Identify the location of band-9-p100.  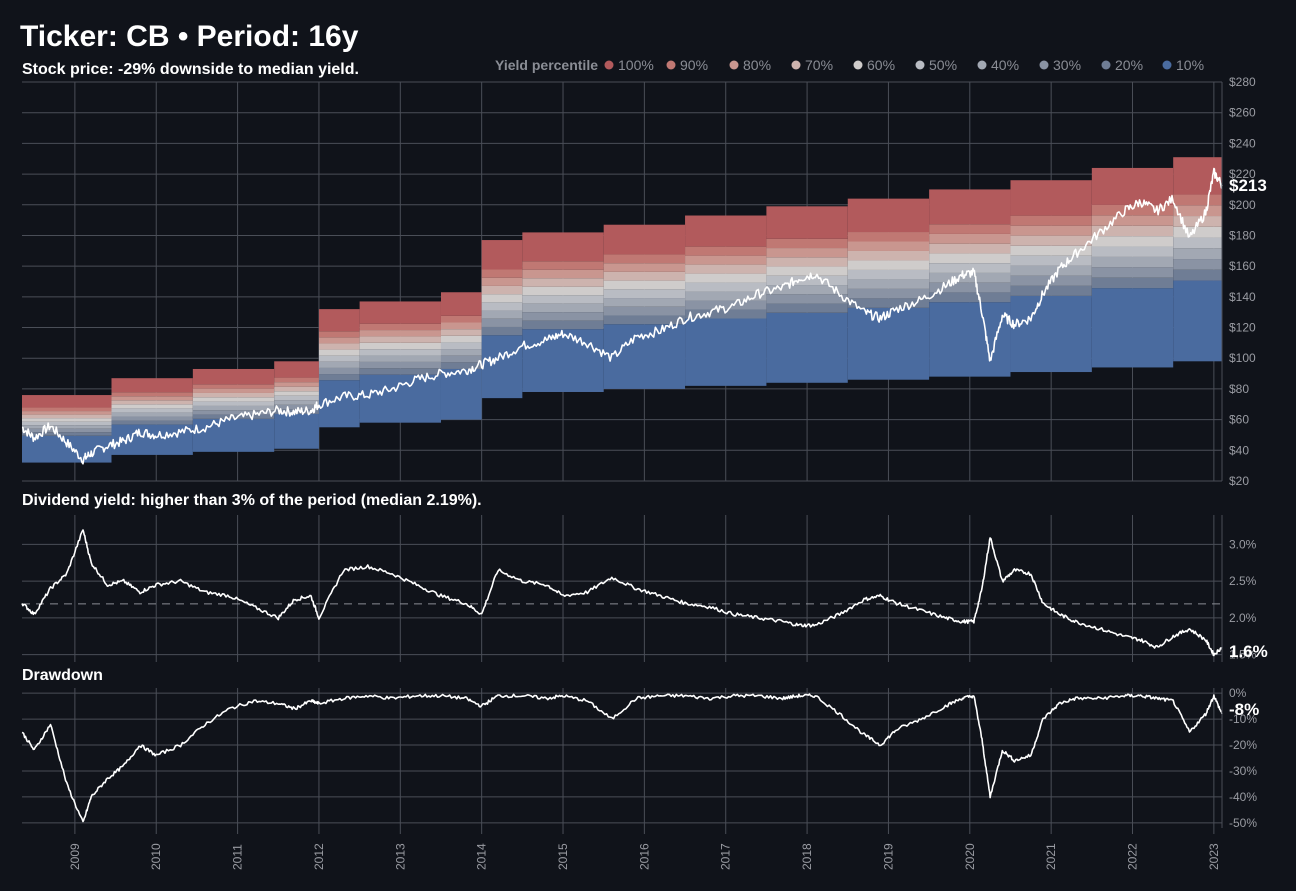
(644, 239).